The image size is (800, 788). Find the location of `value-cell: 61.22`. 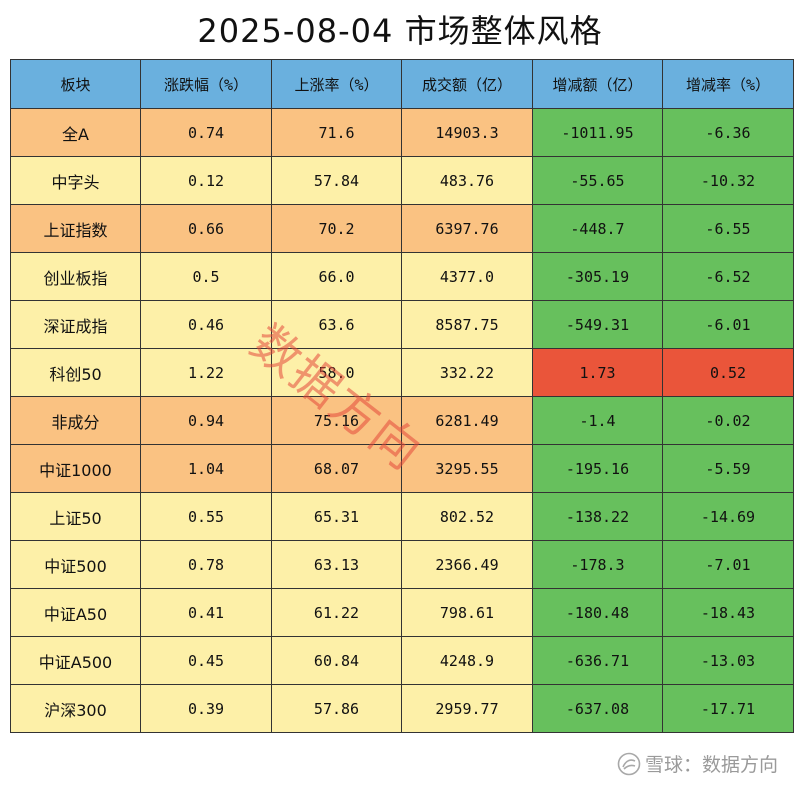

value-cell: 61.22 is located at coordinates (336, 612).